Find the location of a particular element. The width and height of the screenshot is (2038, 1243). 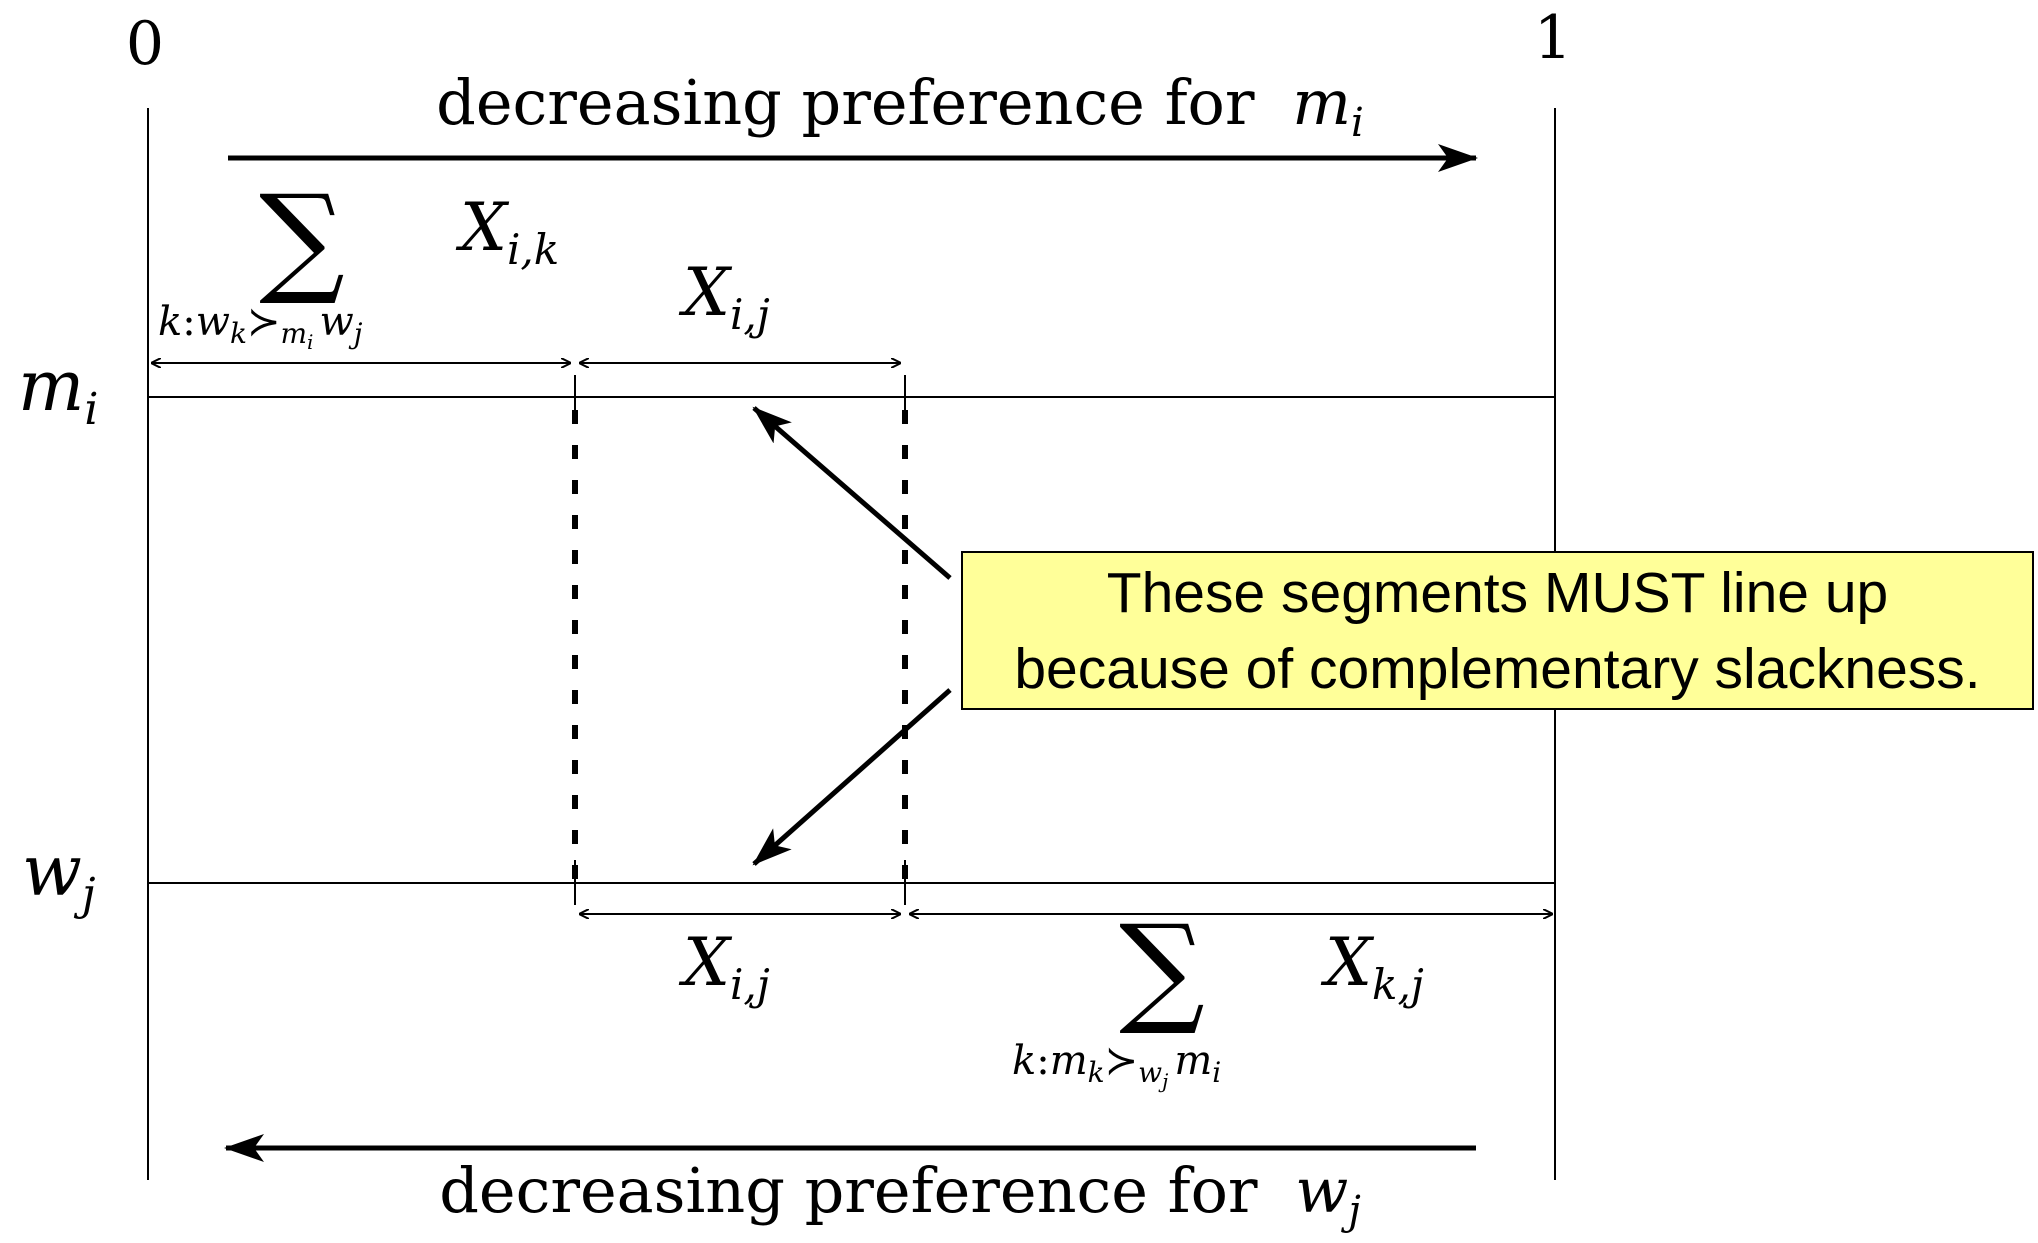

bottom-preference-caption: decreasing preference for wj is located at coordinates (900, 1194).